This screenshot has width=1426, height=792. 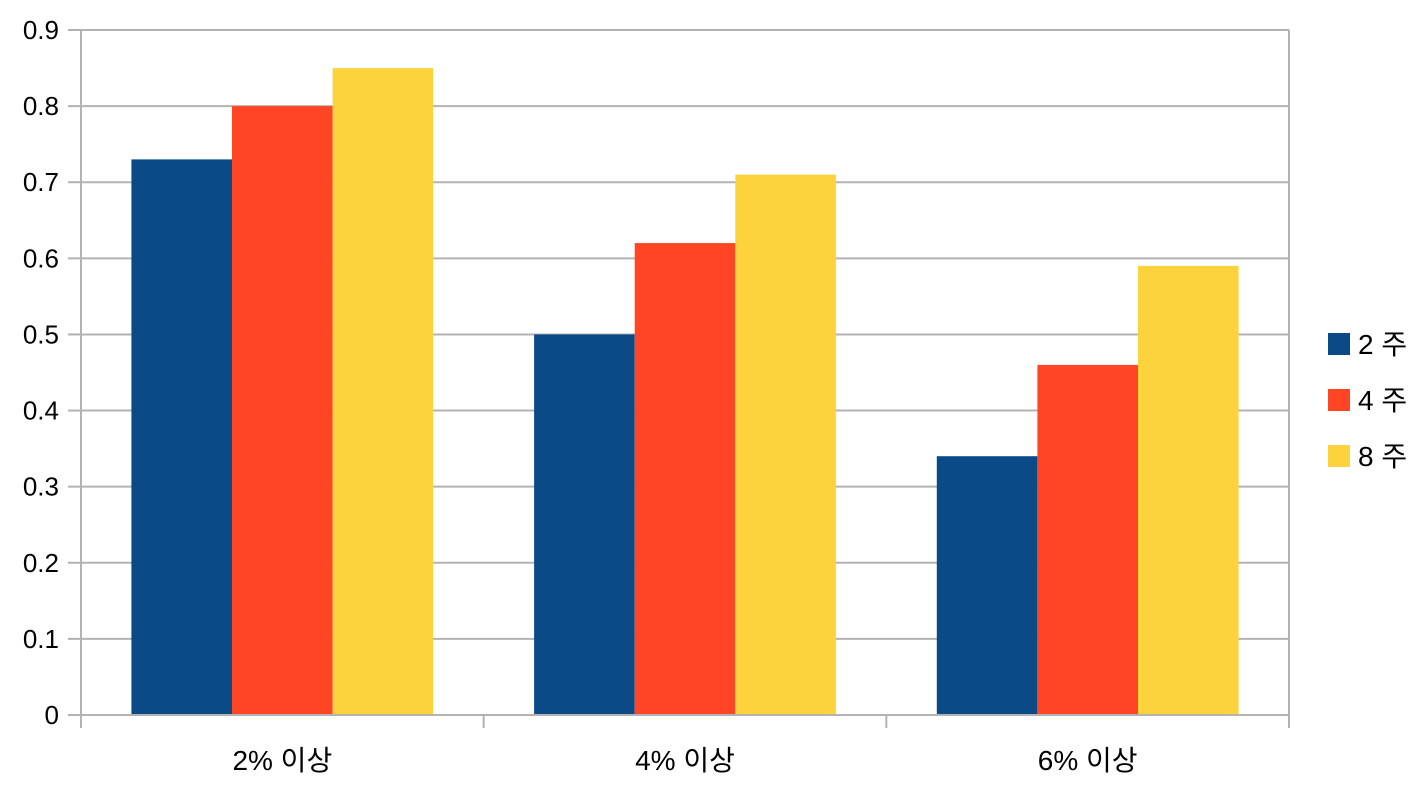 What do you see at coordinates (41, 30) in the screenshot?
I see `y-tick-label: 0.9` at bounding box center [41, 30].